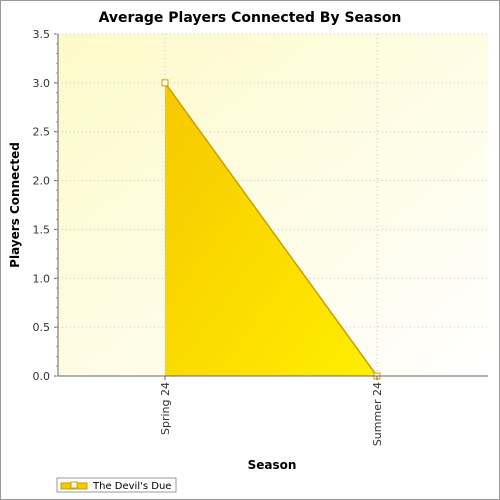 The image size is (500, 500). Describe the element at coordinates (271, 411) in the screenshot. I see `x-axis-ticks: Spring 24 Summer 24` at that location.